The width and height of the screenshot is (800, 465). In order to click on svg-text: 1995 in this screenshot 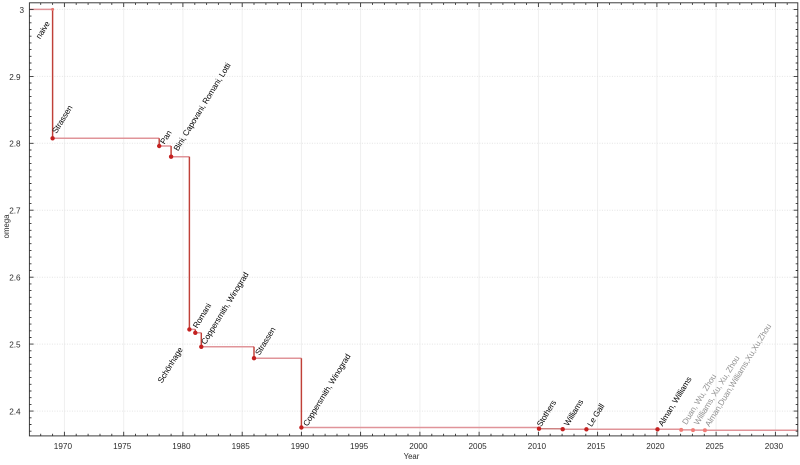, I will do `click(359, 446)`.